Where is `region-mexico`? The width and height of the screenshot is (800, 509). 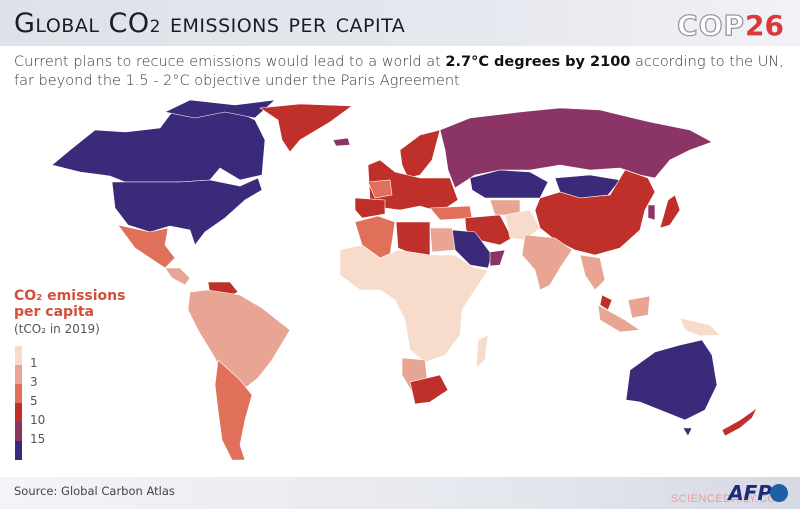
region-mexico is located at coordinates (146, 246).